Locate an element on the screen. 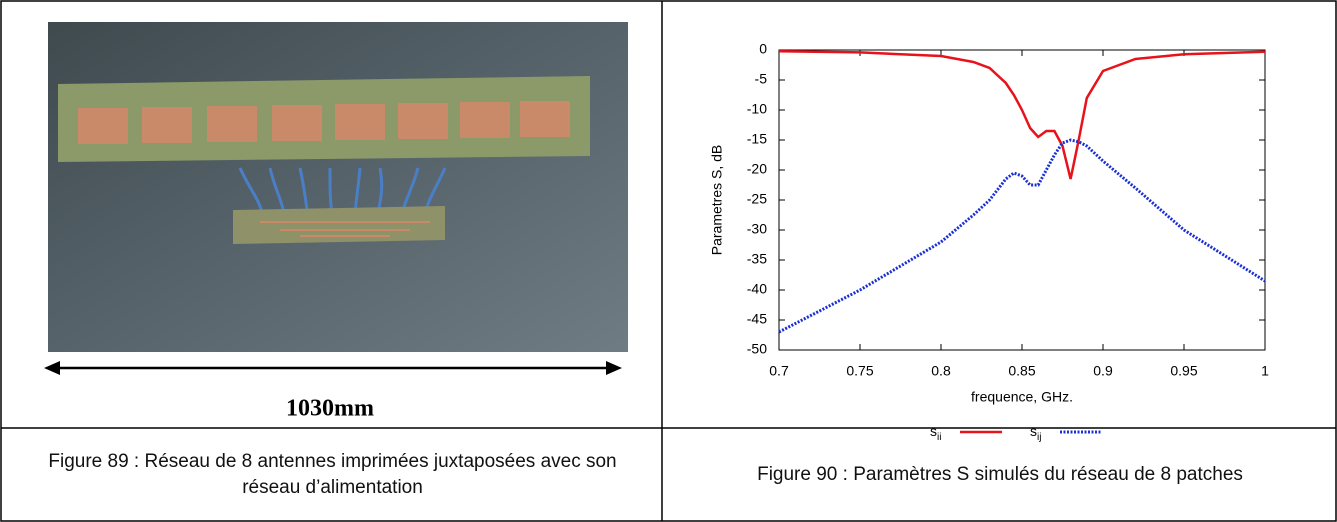  antenna-substrate is located at coordinates (324, 119).